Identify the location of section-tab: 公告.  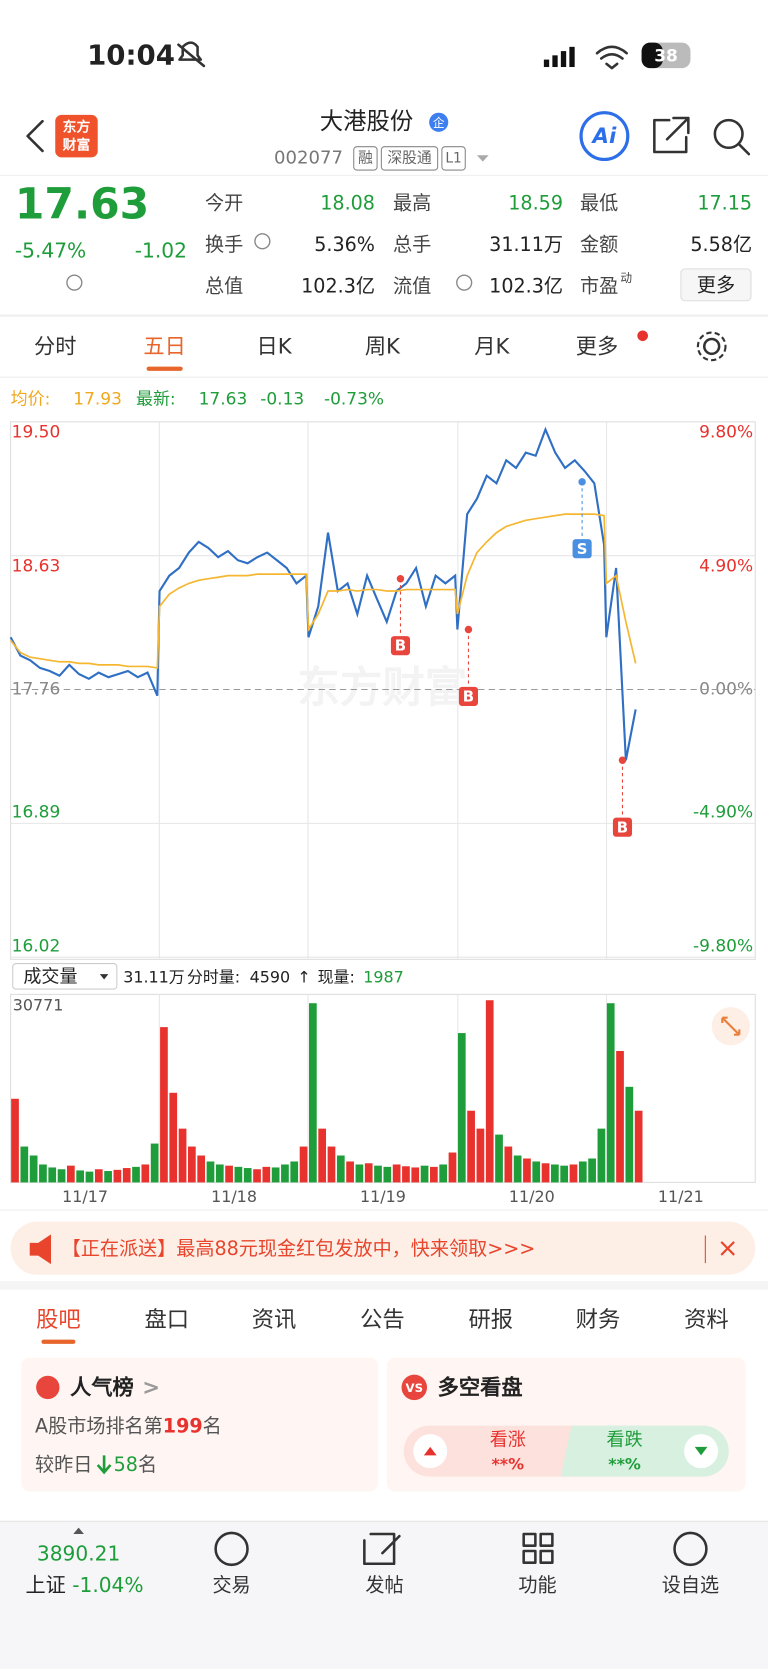
(382, 1320).